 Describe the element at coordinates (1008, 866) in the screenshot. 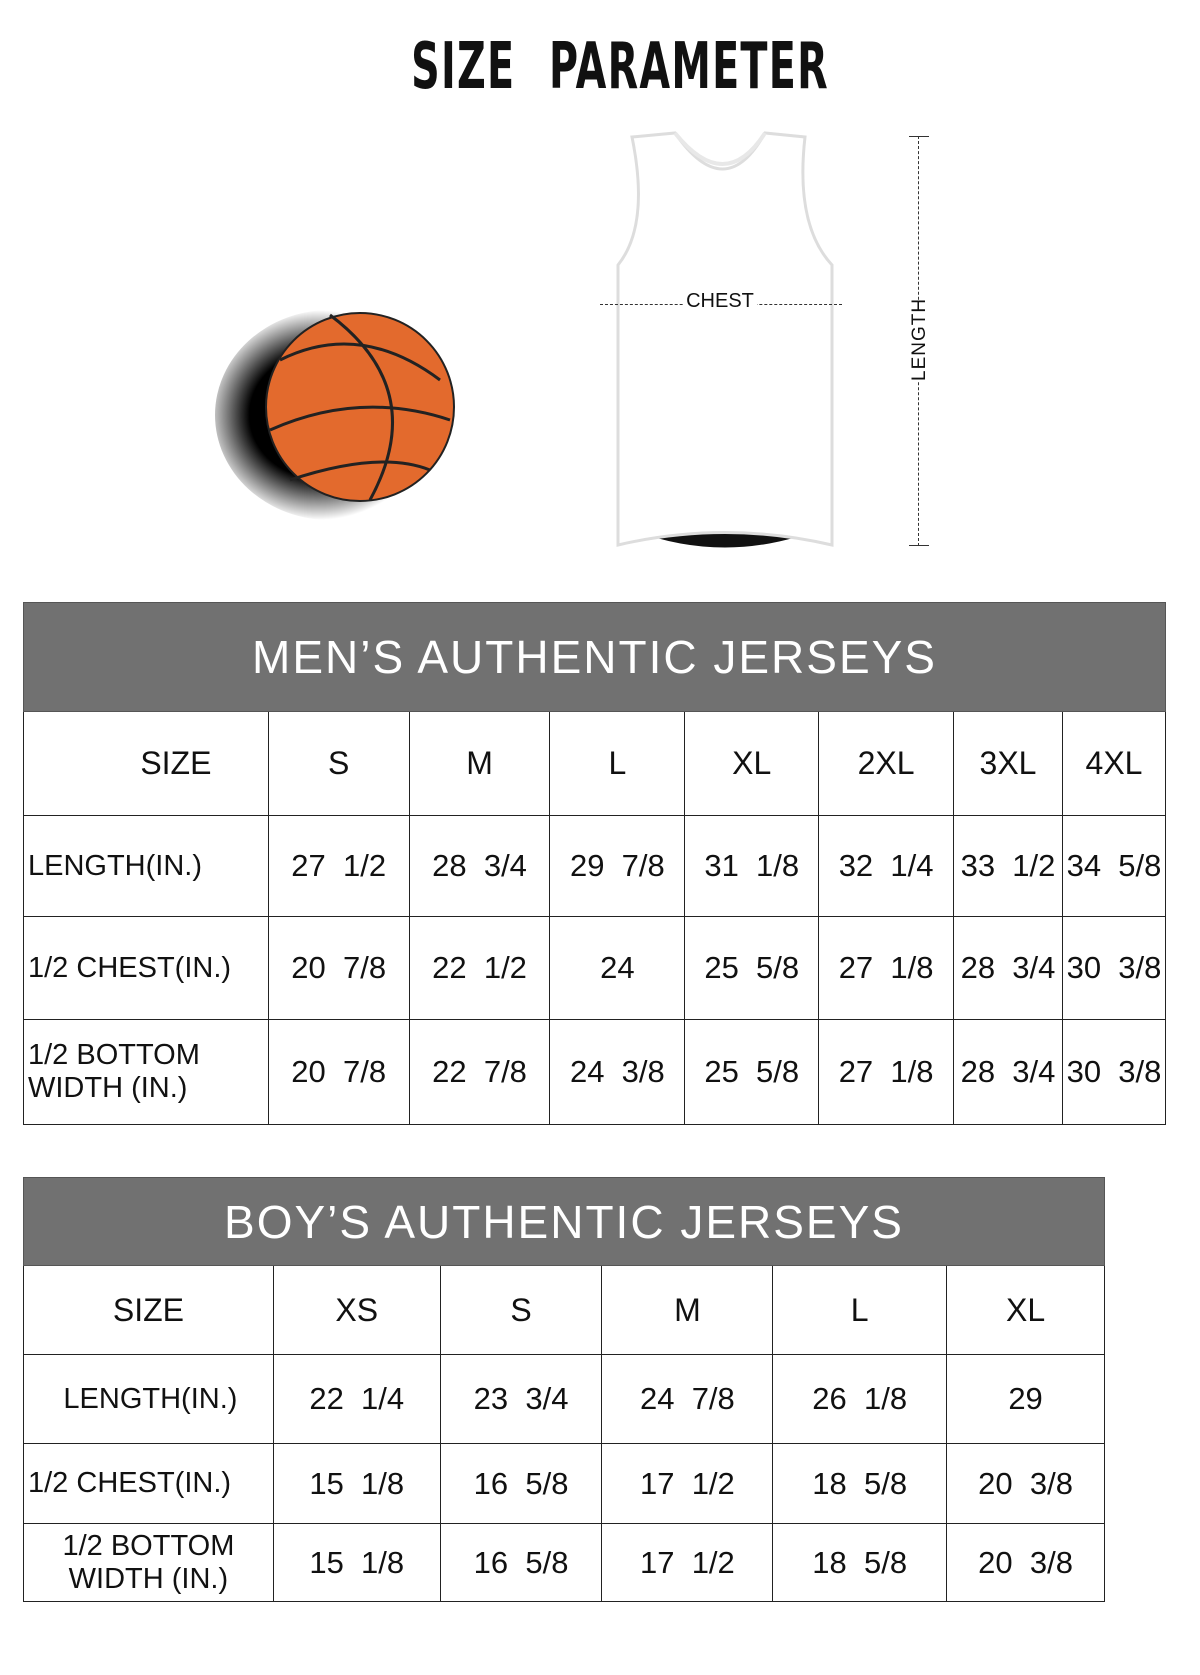

I see `cell: 33 1/2` at that location.